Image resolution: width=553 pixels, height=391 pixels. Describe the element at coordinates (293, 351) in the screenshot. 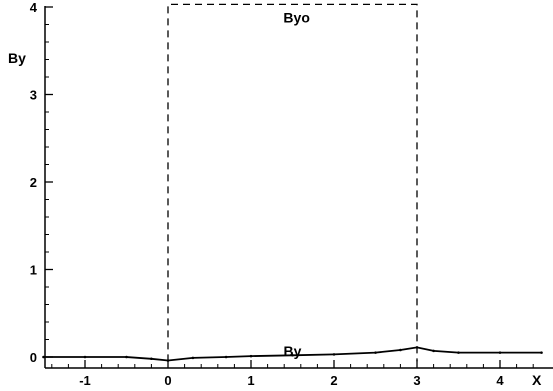

I see `annotation-by-label: By` at that location.